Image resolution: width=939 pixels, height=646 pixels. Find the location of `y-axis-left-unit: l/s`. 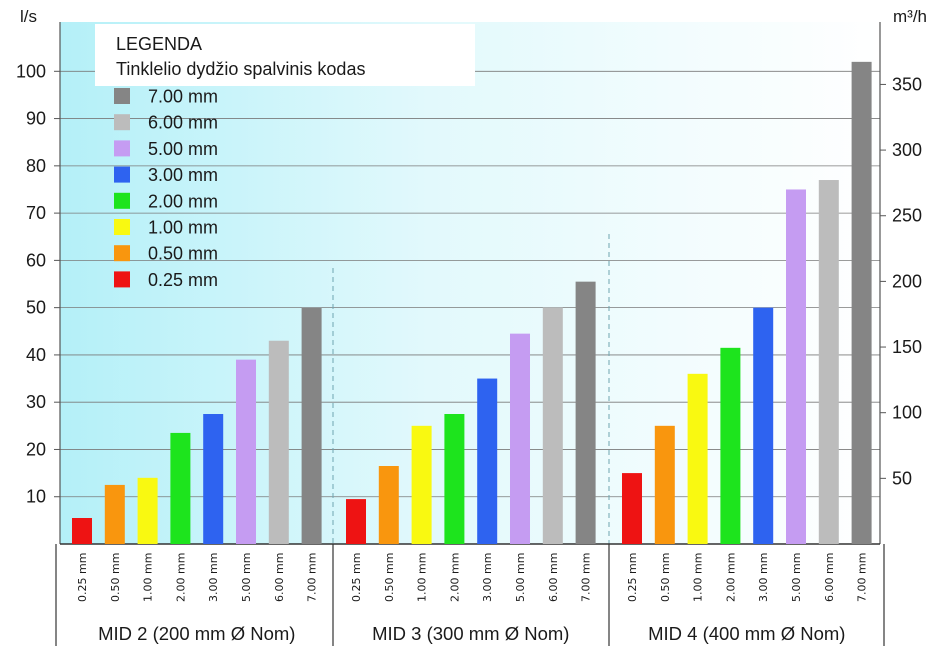

y-axis-left-unit: l/s is located at coordinates (28, 16).